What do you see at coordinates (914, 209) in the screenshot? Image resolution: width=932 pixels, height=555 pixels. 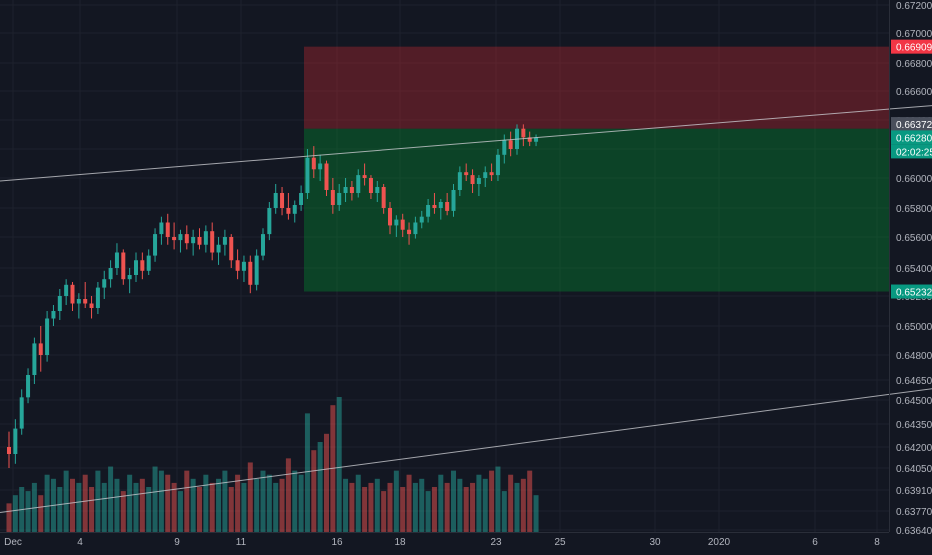 I see `y-tick-label: 0.65800` at bounding box center [914, 209].